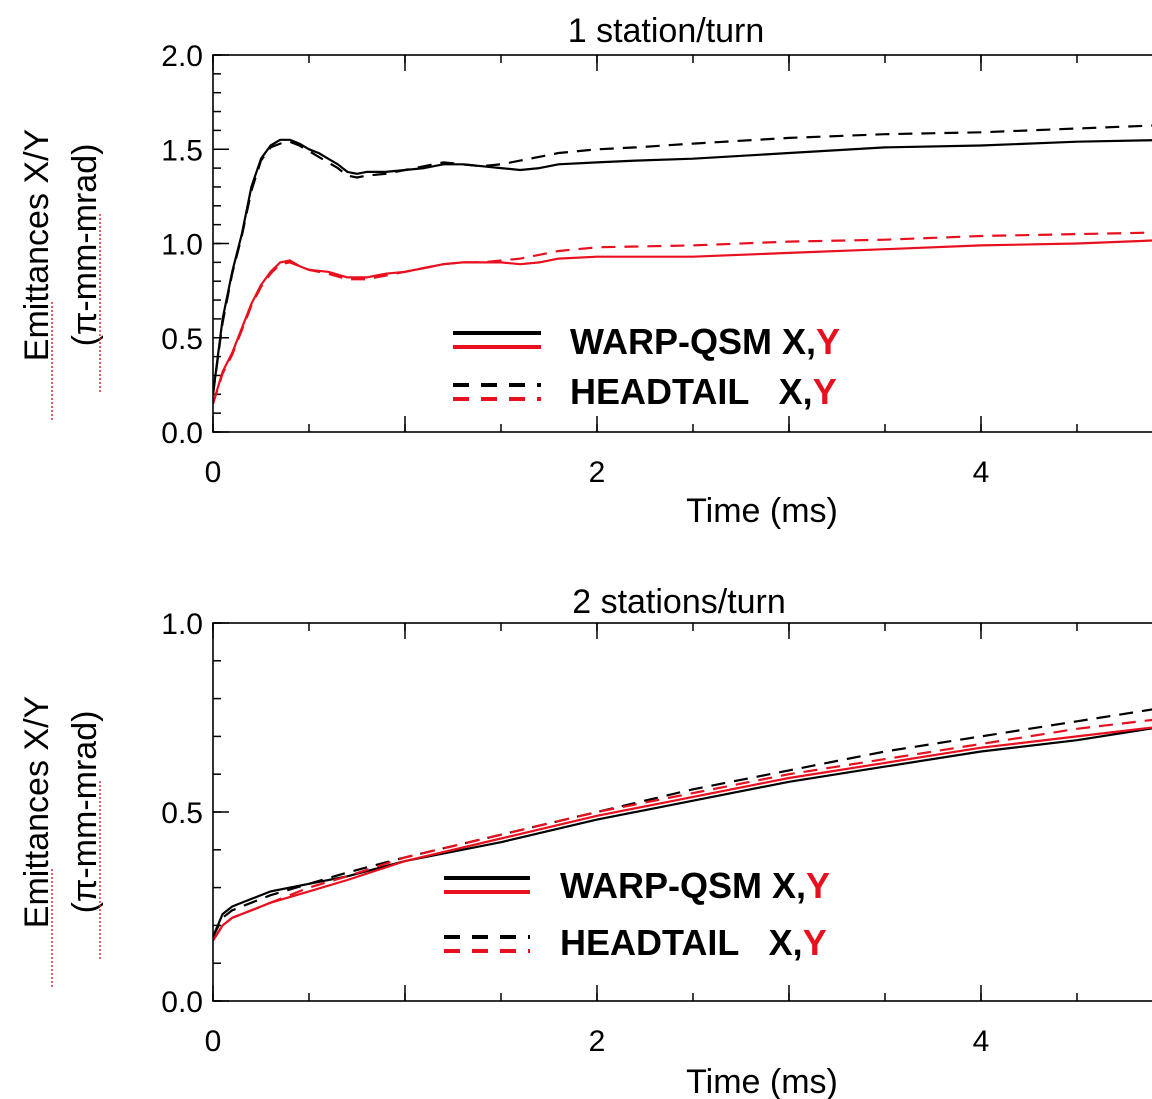  Describe the element at coordinates (182, 150) in the screenshot. I see `y-tick-label: 1.5` at that location.